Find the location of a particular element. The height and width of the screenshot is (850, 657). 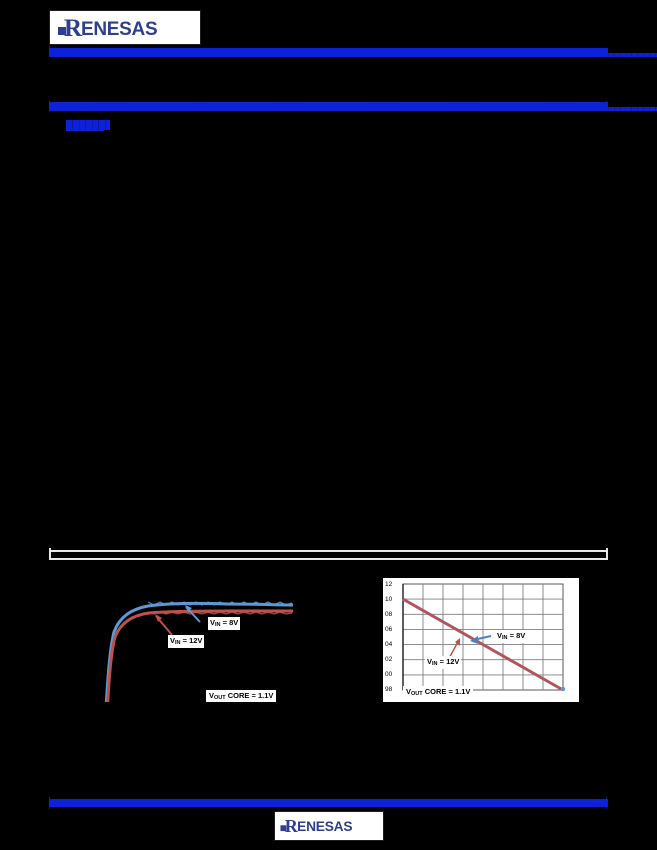

redaction-mask-left-margin is located at coordinates (44, 635).